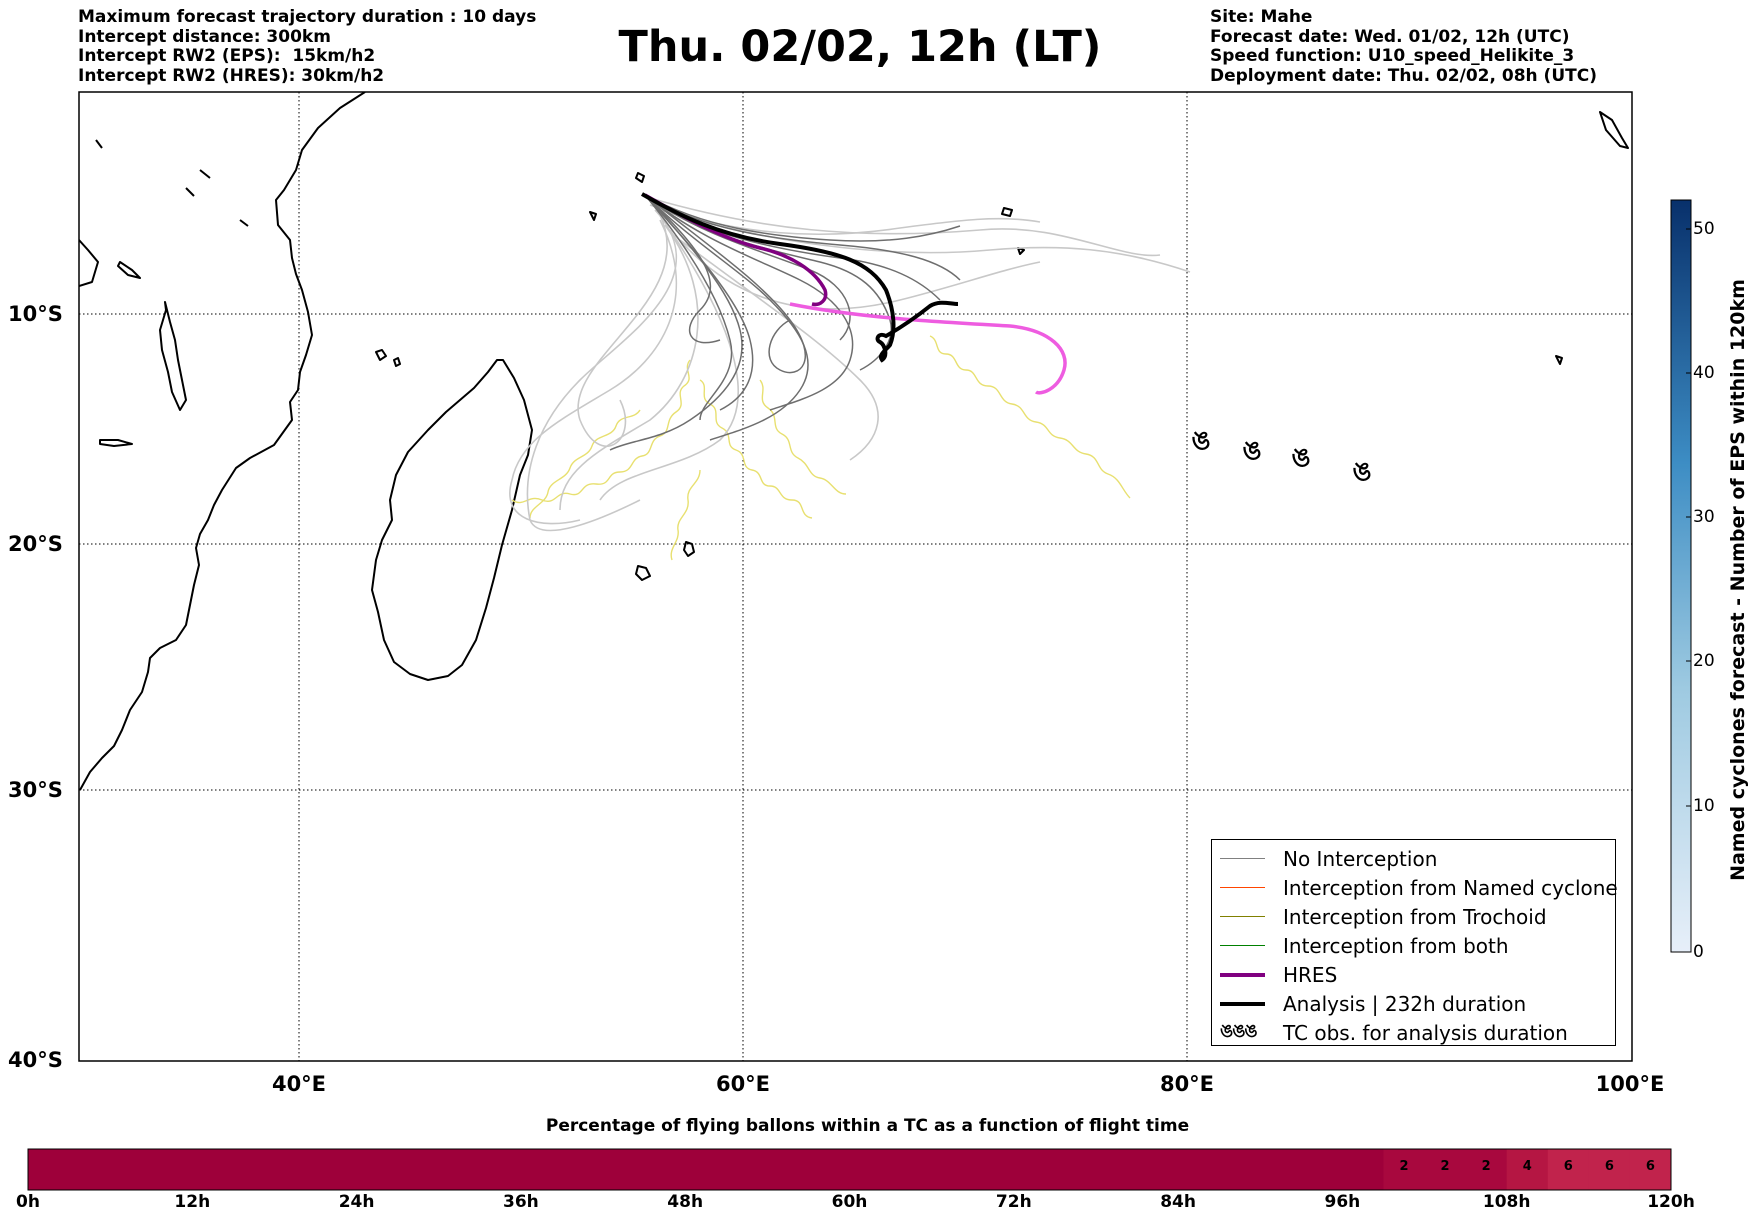 This screenshot has width=1754, height=1223. Describe the element at coordinates (35, 790) in the screenshot. I see `lat-tick-30s: 30°S` at that location.